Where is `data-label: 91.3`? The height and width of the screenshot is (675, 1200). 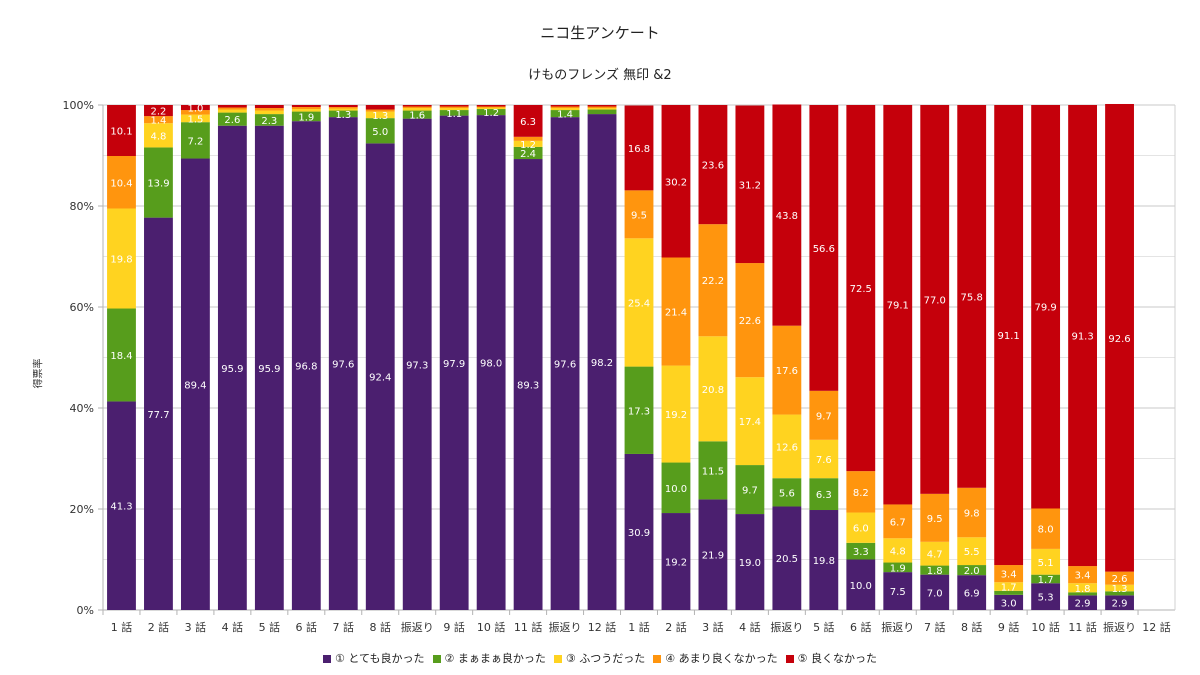 data-label: 91.3 is located at coordinates (1082, 337).